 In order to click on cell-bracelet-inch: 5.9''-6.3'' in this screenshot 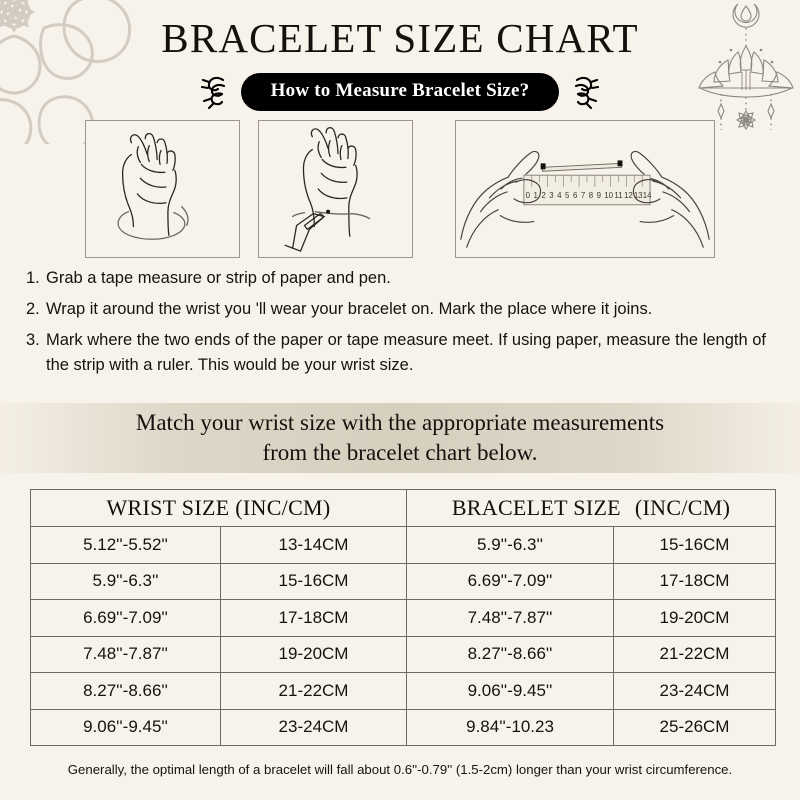, I will do `click(510, 545)`.